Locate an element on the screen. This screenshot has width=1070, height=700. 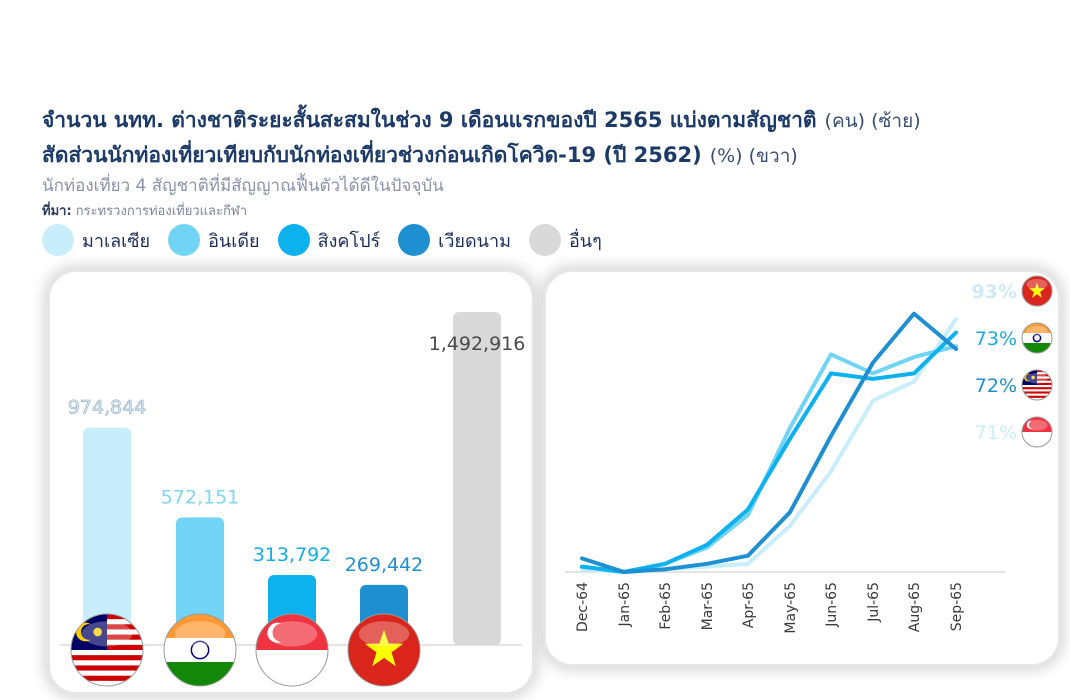
line-end-label: 72% is located at coordinates (996, 386).